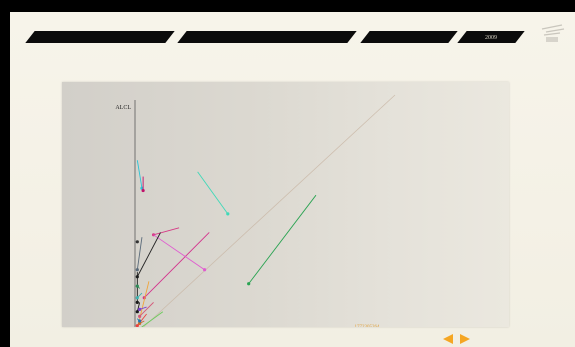 This screenshot has height=347, width=575. I want to click on series-12-point, so click(137, 325).